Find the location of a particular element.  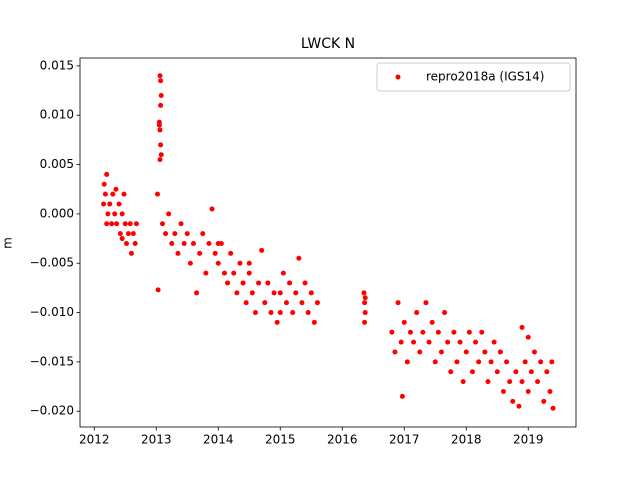

x-tick-label: 2017 is located at coordinates (404, 440).